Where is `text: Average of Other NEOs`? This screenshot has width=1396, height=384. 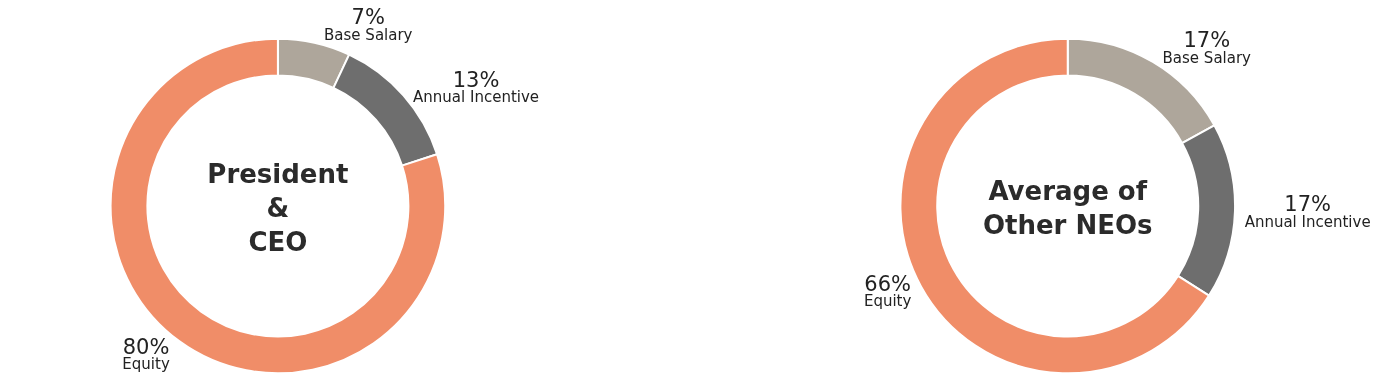 text: Average of Other NEOs is located at coordinates (1067, 208).